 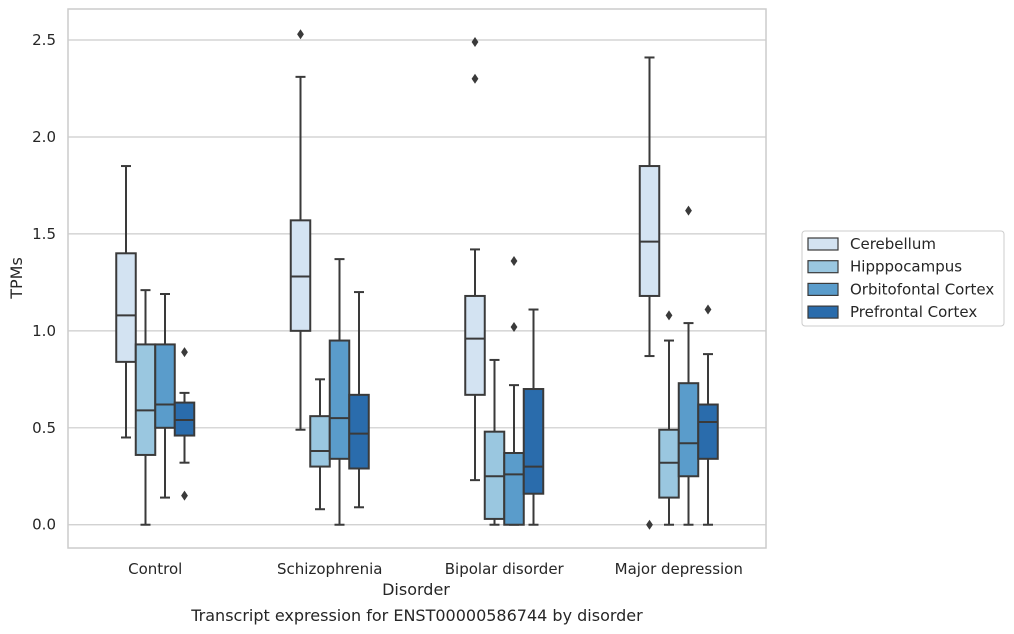 What do you see at coordinates (922, 289) in the screenshot?
I see `legend-entry-label: Orbitofontal Cortex` at bounding box center [922, 289].